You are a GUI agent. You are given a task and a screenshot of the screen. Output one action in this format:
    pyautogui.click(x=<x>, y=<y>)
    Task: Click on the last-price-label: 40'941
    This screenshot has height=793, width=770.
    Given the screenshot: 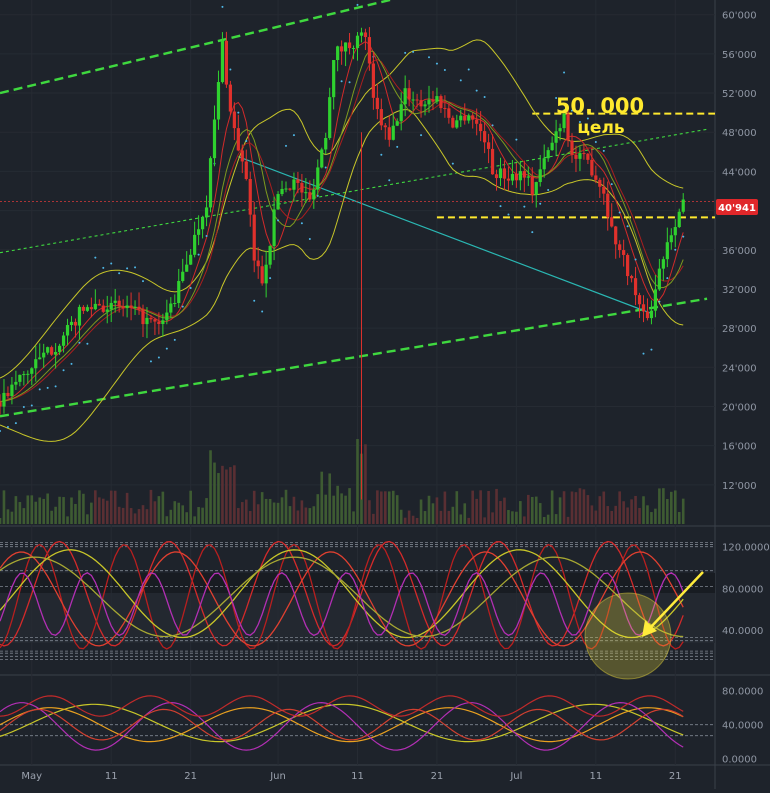 What is the action you would take?
    pyautogui.click(x=737, y=208)
    